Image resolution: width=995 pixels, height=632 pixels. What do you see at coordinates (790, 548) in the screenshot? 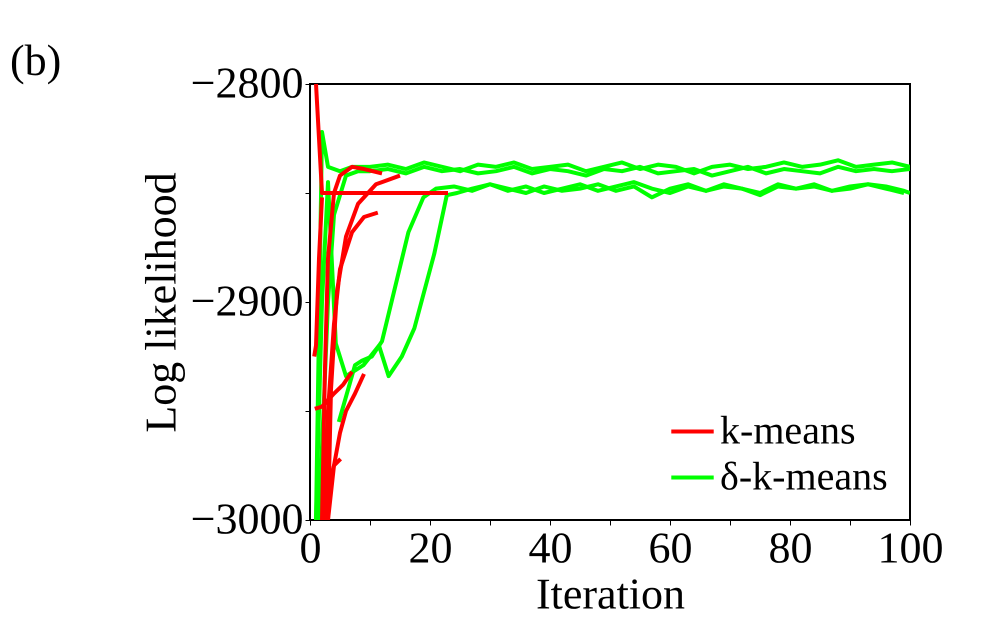
I see `x-tick-label: 80` at bounding box center [790, 548].